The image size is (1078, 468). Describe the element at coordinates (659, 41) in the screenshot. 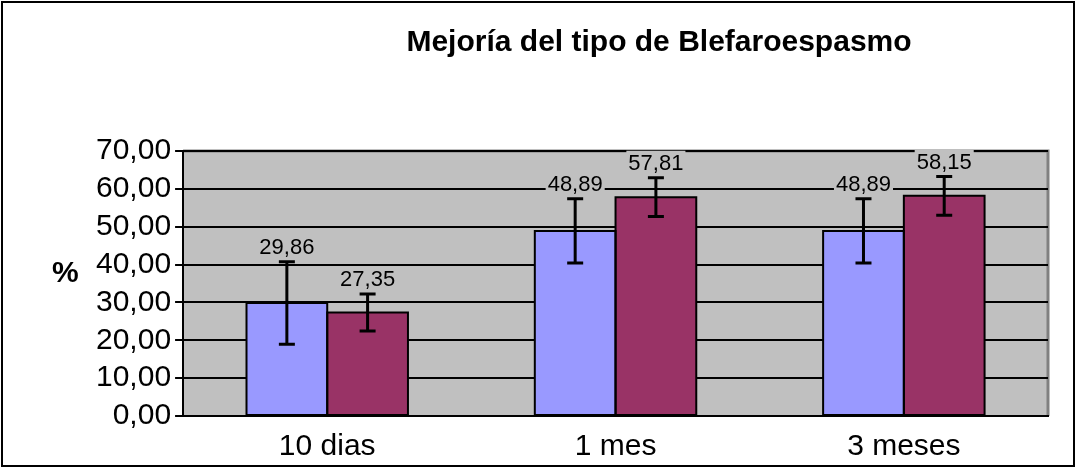

I see `chart-title: Mejoría del tipo de Blefaroespasmo` at that location.